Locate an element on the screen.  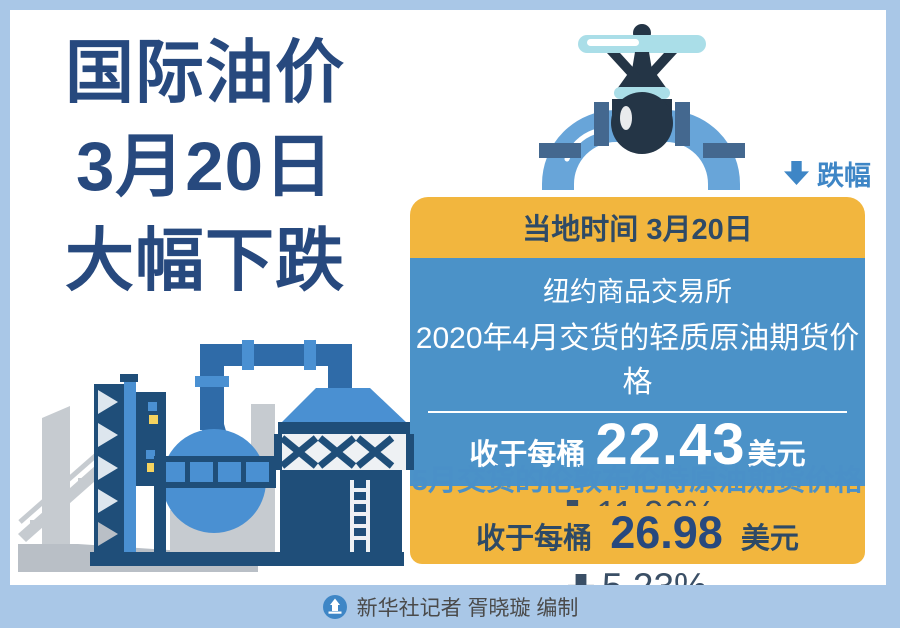
footer-credit-bar: 新华社记者 胥晓璇 编制 is located at coordinates (450, 606).